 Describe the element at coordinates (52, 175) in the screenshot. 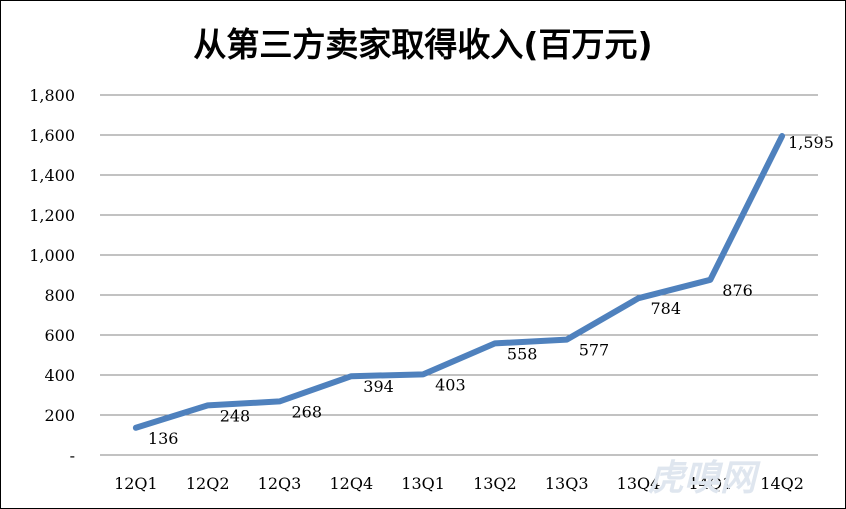

I see `y-tick-label: 1,400` at that location.